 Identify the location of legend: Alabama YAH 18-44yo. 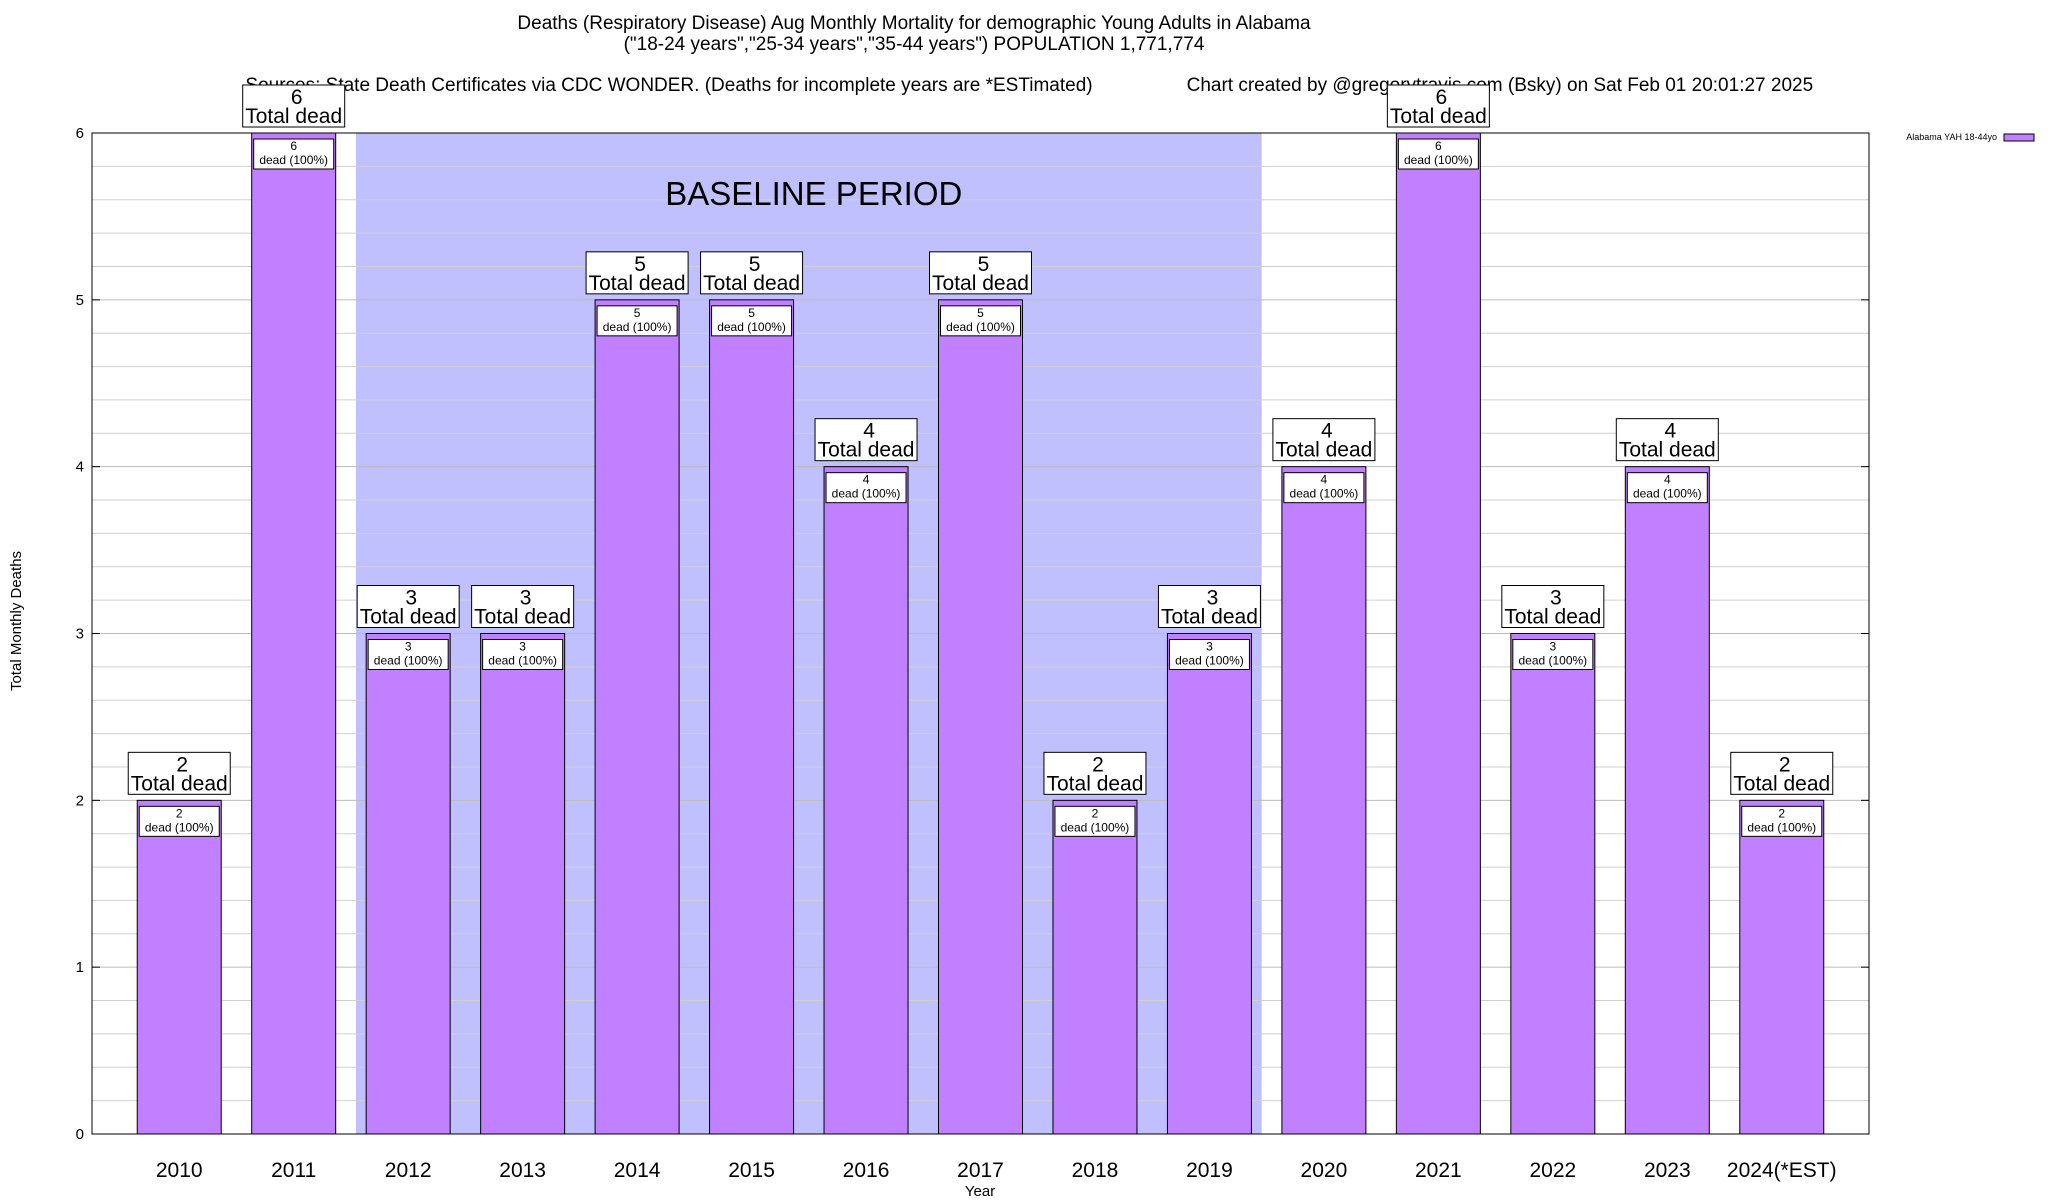
(1970, 137).